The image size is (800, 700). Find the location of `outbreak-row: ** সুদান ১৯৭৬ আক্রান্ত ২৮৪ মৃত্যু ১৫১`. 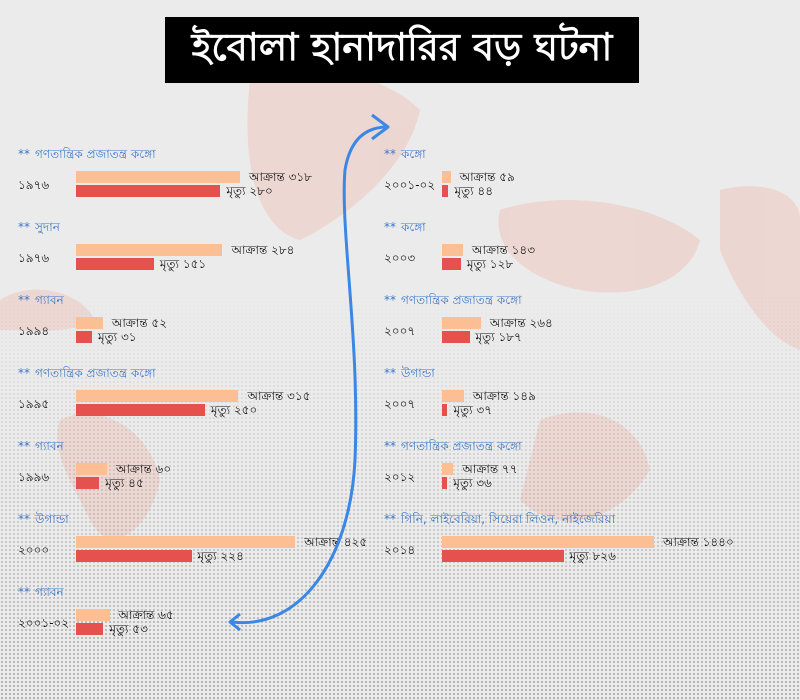

outbreak-row: ** সুদান ১৯৭৬ আক্রান্ত ২৮৪ মৃত্যু ১৫১ is located at coordinates (183, 249).